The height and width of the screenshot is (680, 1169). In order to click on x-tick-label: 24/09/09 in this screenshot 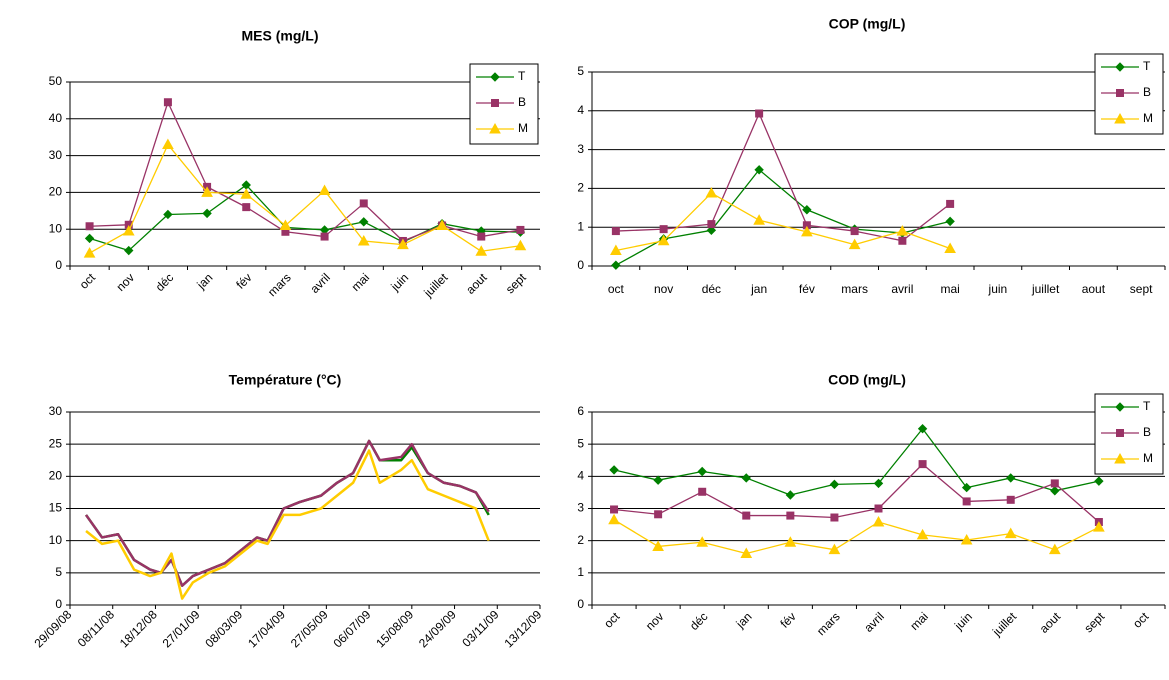, I will do `click(437, 628)`.